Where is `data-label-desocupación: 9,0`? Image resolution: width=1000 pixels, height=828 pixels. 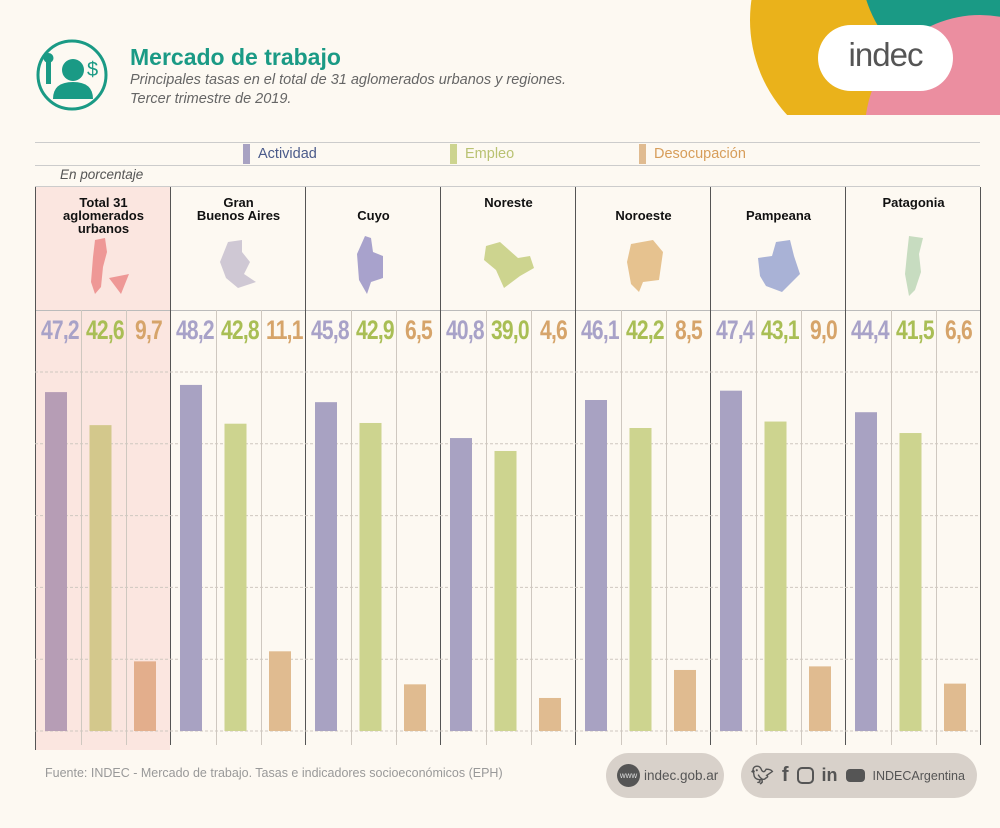
data-label-desocupación: 9,0 is located at coordinates (824, 330).